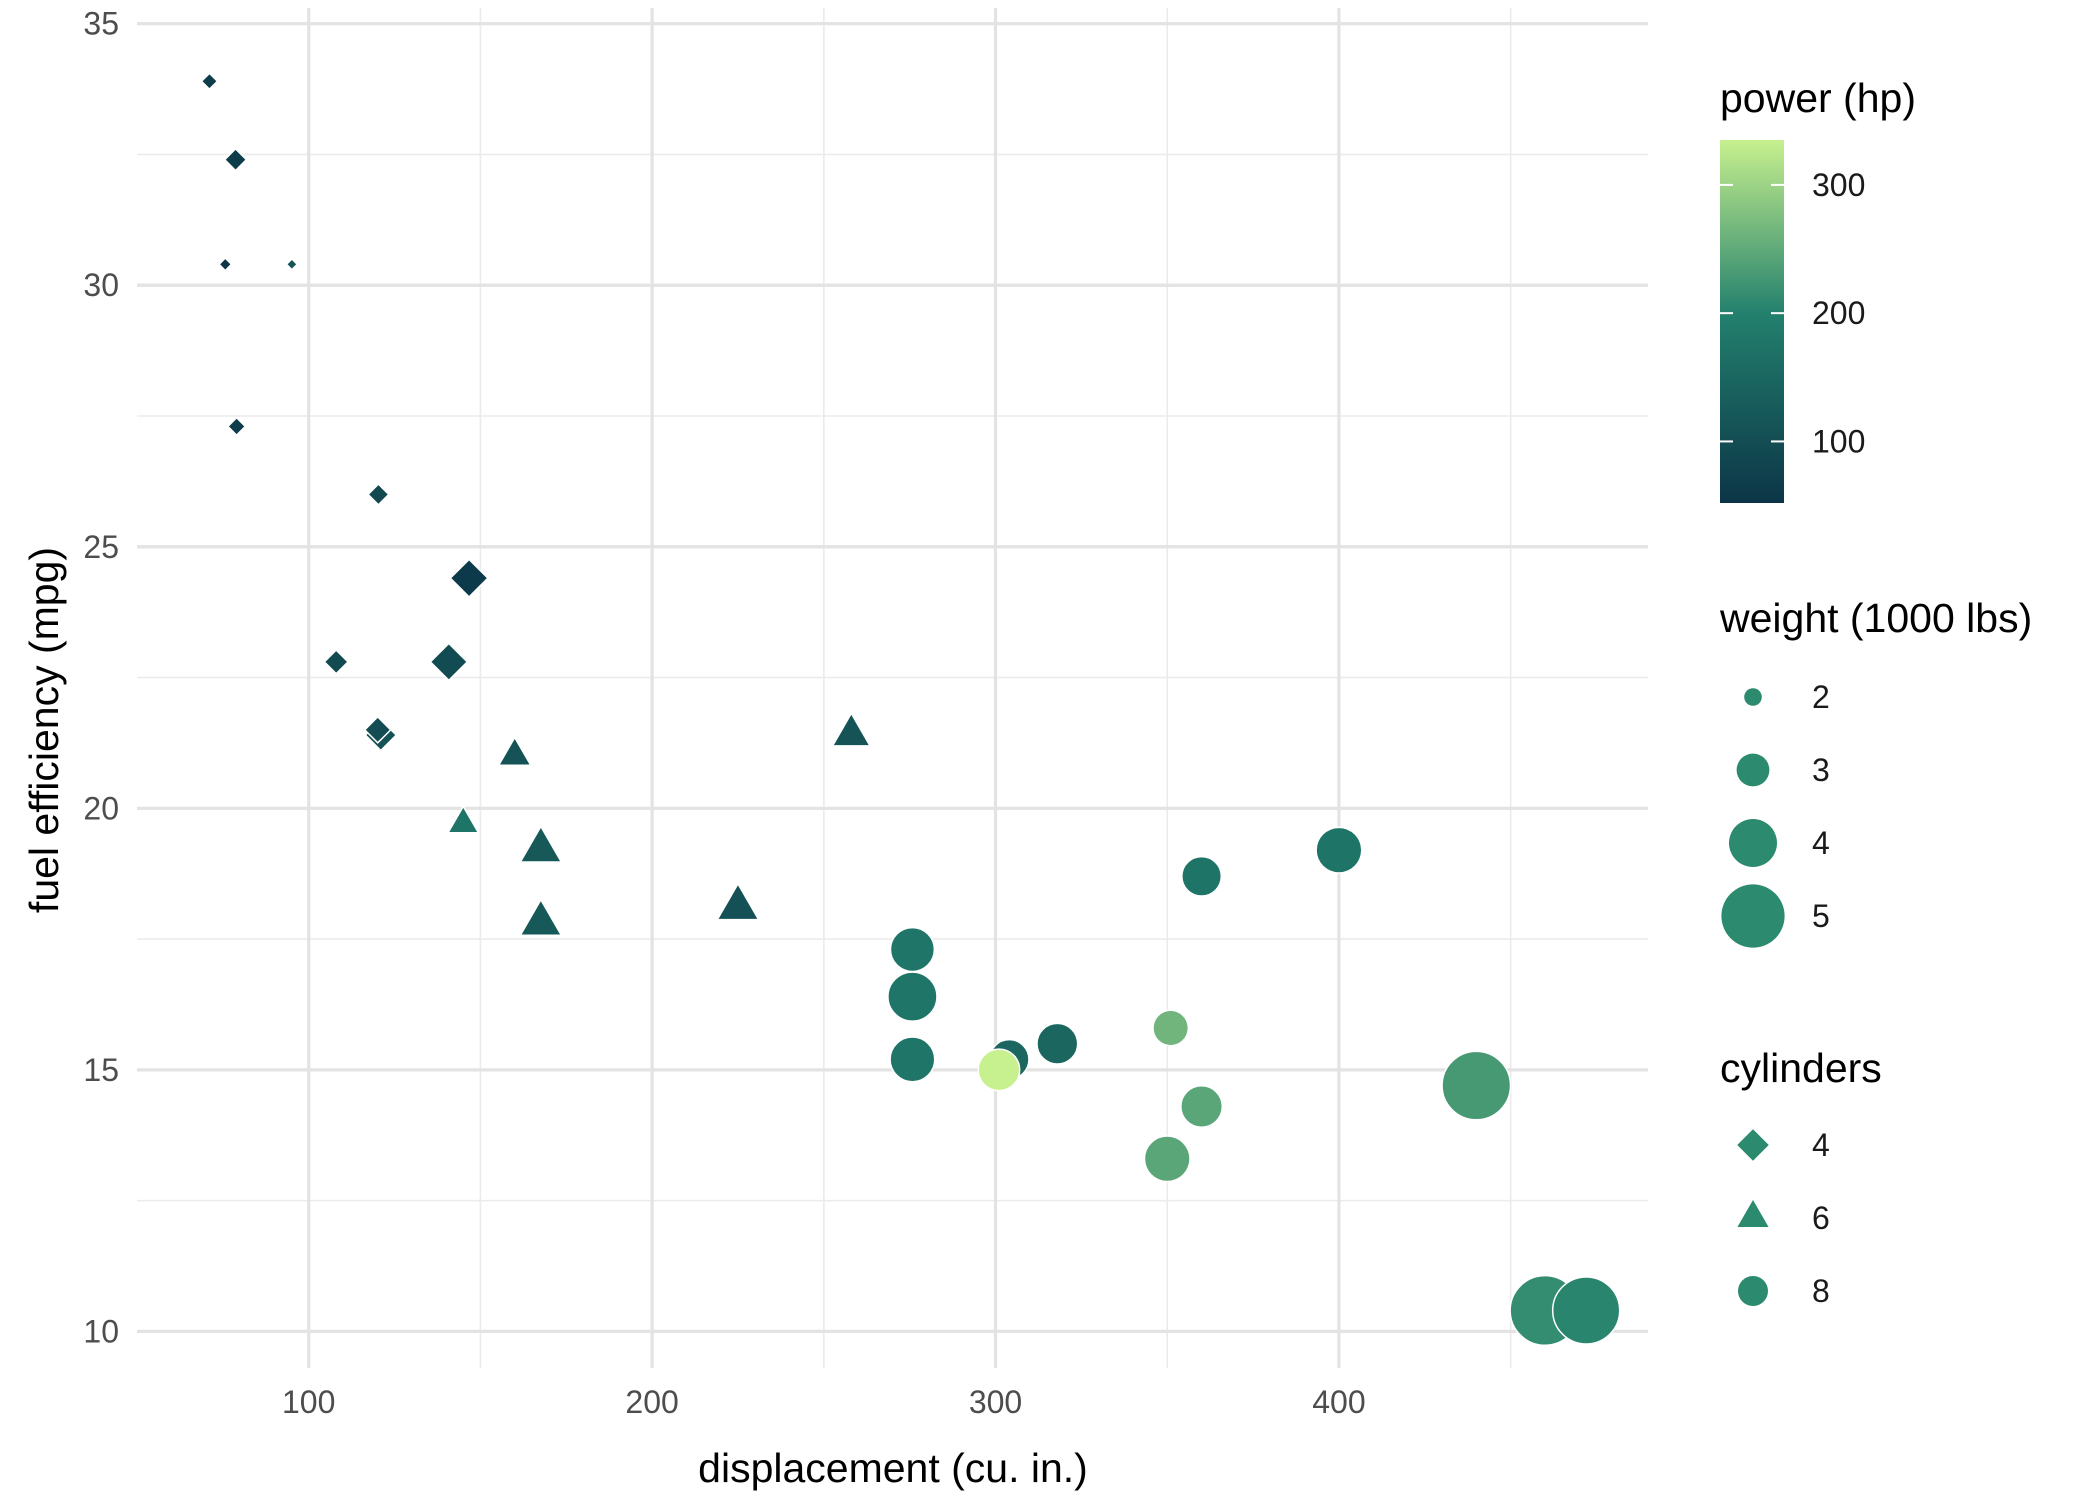 This screenshot has height=1499, width=2099. I want to click on power-colorbar, so click(1752, 321).